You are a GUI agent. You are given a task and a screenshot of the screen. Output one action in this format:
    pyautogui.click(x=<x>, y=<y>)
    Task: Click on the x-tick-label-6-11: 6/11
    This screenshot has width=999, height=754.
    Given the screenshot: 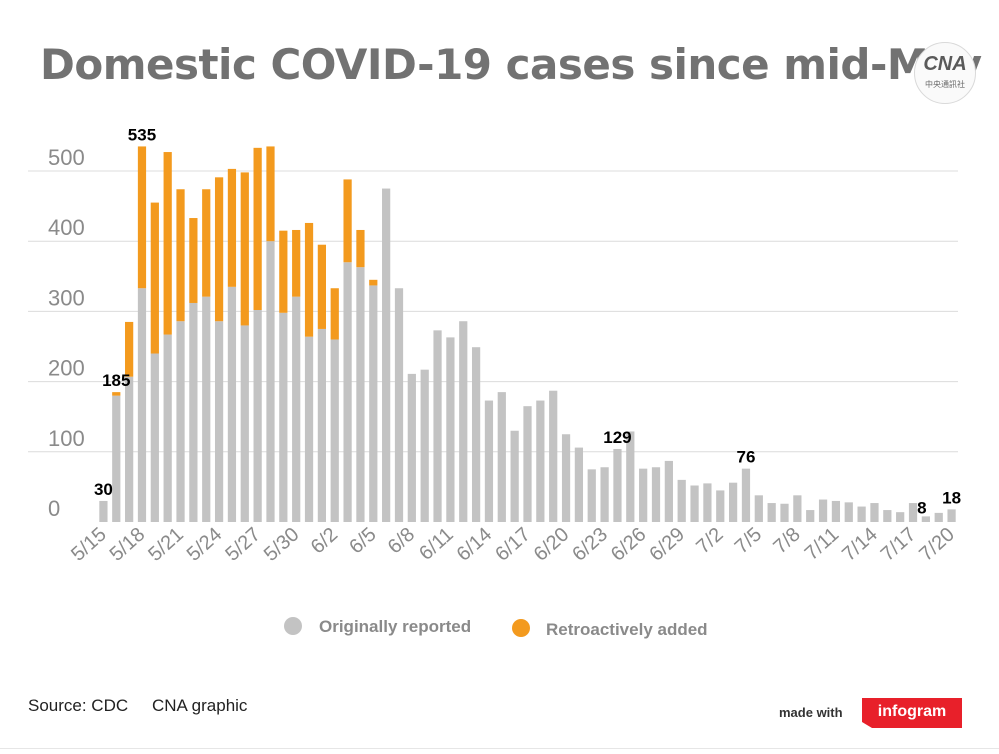 What is the action you would take?
    pyautogui.click(x=436, y=543)
    